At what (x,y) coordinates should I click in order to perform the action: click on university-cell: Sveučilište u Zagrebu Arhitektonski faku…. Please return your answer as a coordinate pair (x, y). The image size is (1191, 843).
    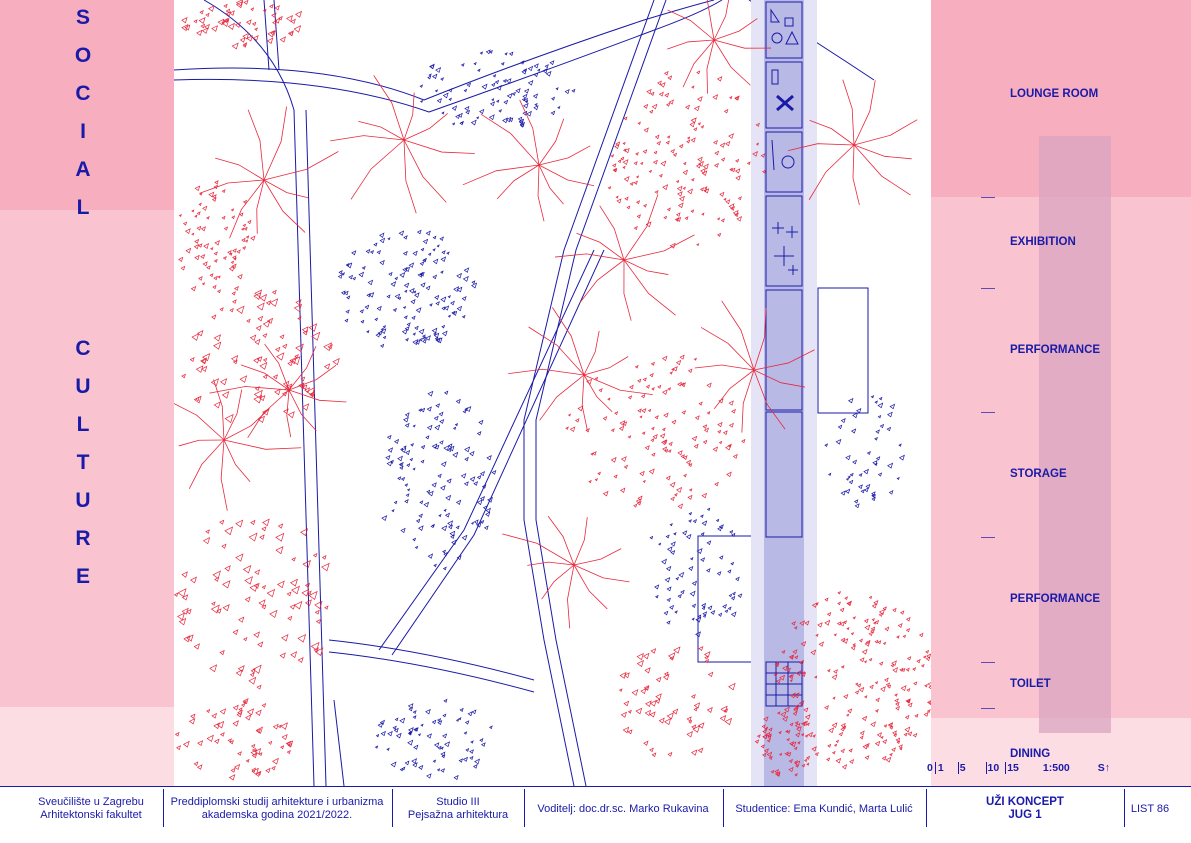
    Looking at the image, I should click on (91, 809).